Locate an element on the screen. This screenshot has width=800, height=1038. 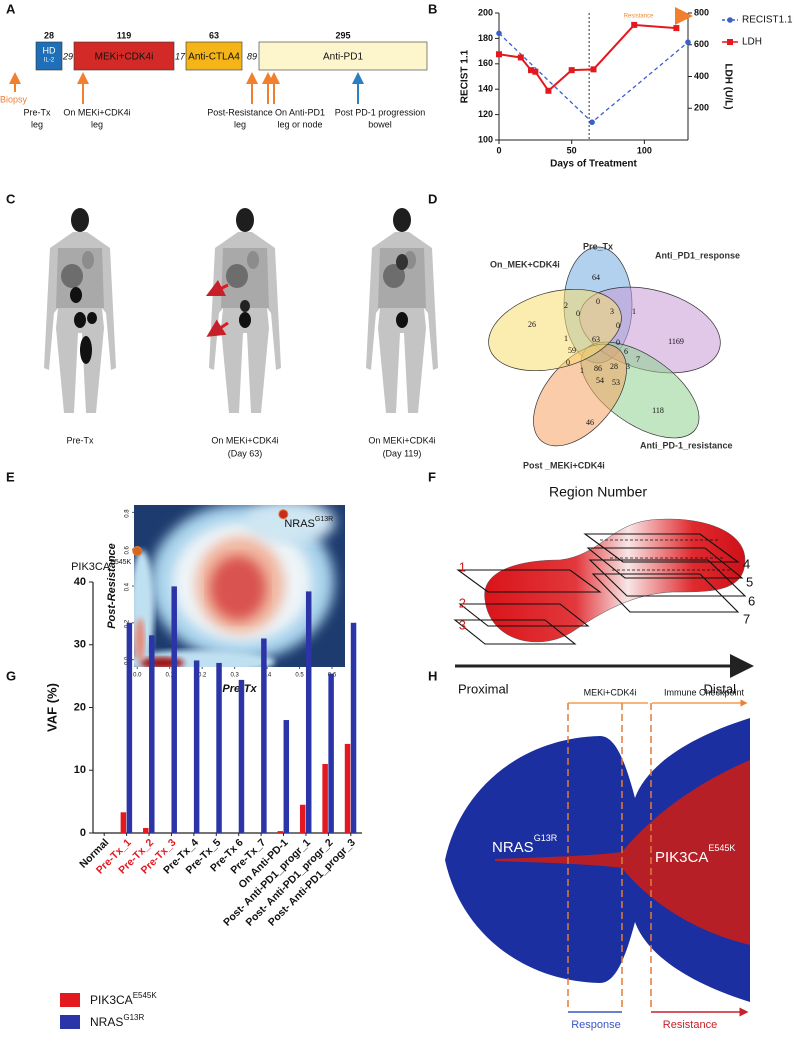
venn-count: 1169 is located at coordinates (676, 341).